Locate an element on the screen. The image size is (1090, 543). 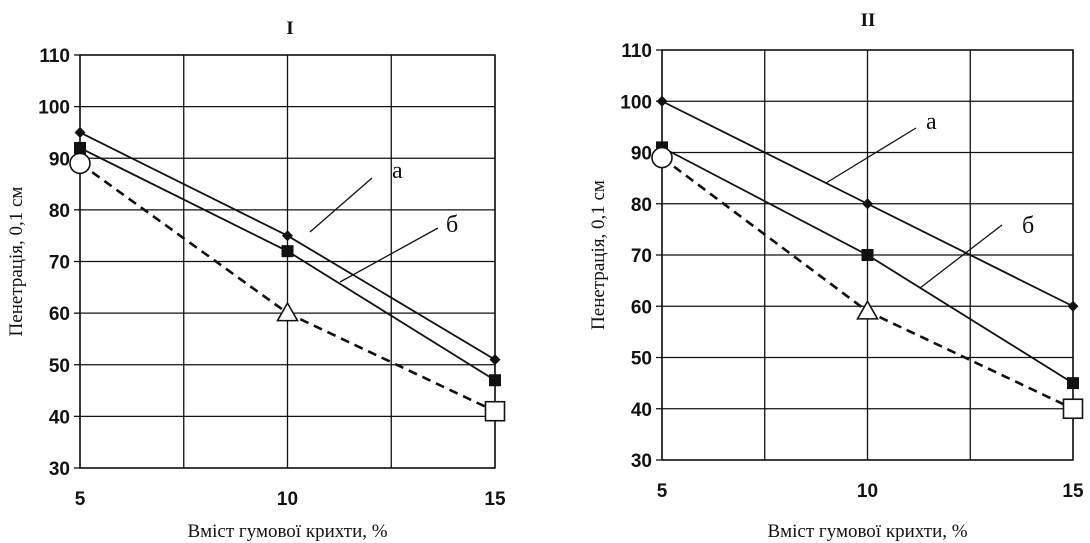
chart-title: II is located at coordinates (868, 20).